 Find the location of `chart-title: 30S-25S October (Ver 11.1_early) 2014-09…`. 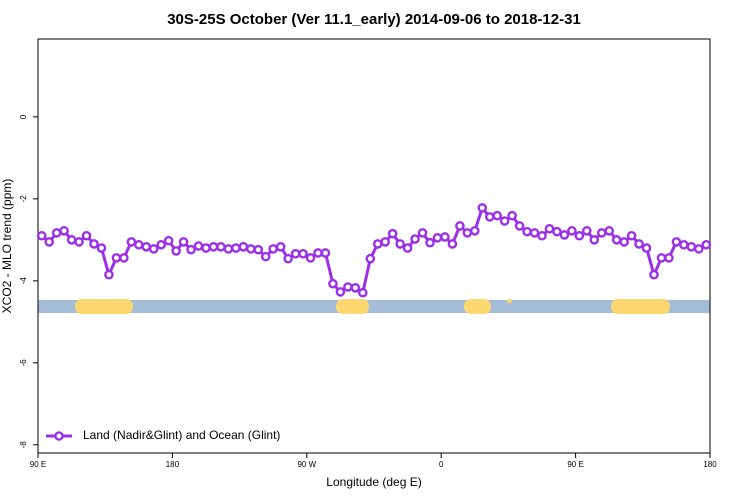

chart-title: 30S-25S October (Ver 11.1_early) 2014-09… is located at coordinates (374, 19).